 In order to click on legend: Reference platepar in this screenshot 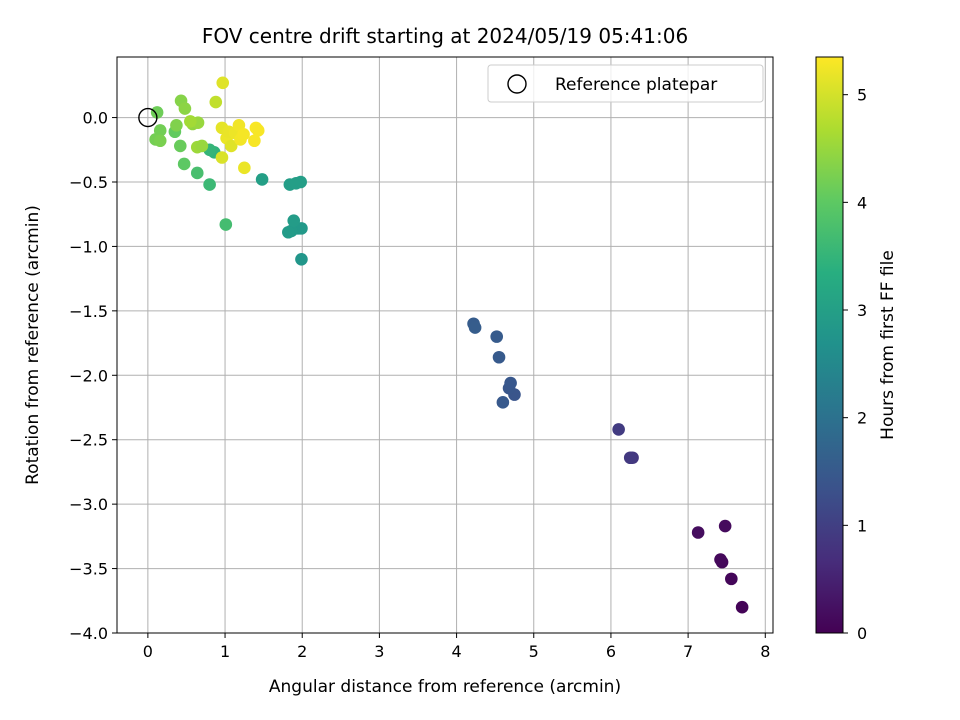, I will do `click(625, 83)`.